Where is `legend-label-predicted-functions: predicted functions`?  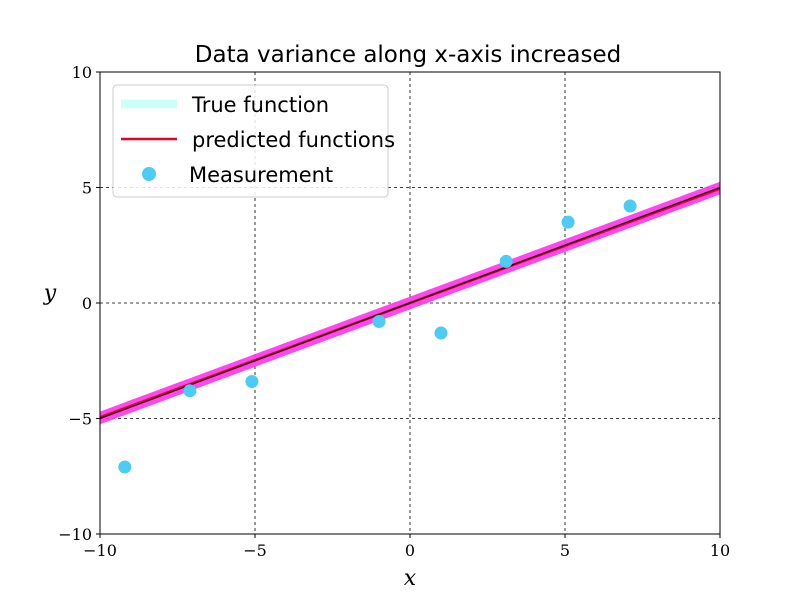 legend-label-predicted-functions: predicted functions is located at coordinates (293, 140).